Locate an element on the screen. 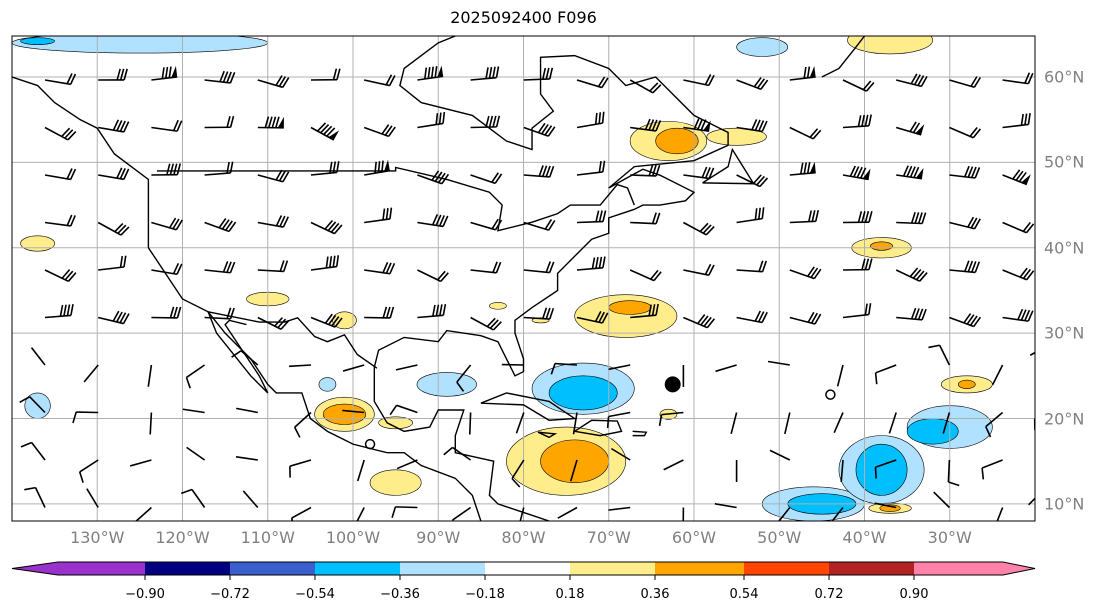 This screenshot has height=615, width=1105. longitude-label: 90°W is located at coordinates (438, 537).